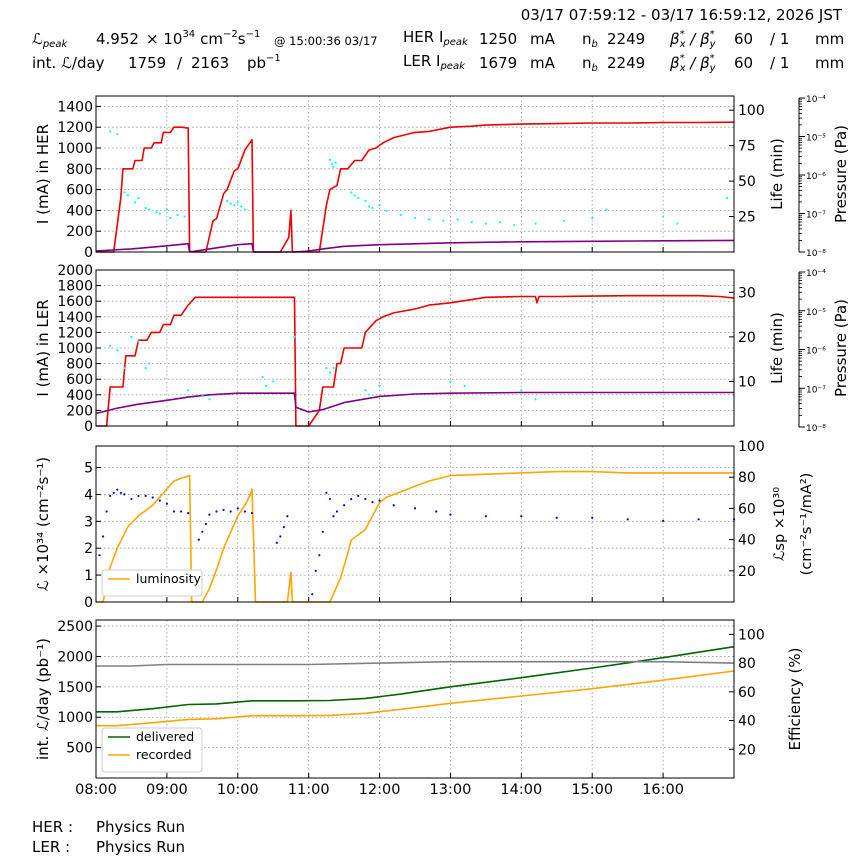 Image resolution: width=864 pixels, height=864 pixels. What do you see at coordinates (210, 63) in the screenshot?
I see `int-lum-recorded: 2163` at bounding box center [210, 63].